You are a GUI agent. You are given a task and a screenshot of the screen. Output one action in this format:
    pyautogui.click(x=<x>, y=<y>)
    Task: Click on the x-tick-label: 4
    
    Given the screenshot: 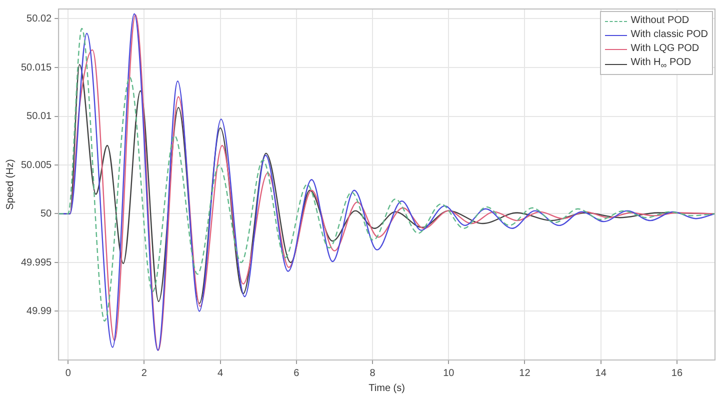 What is the action you would take?
    pyautogui.click(x=221, y=373)
    